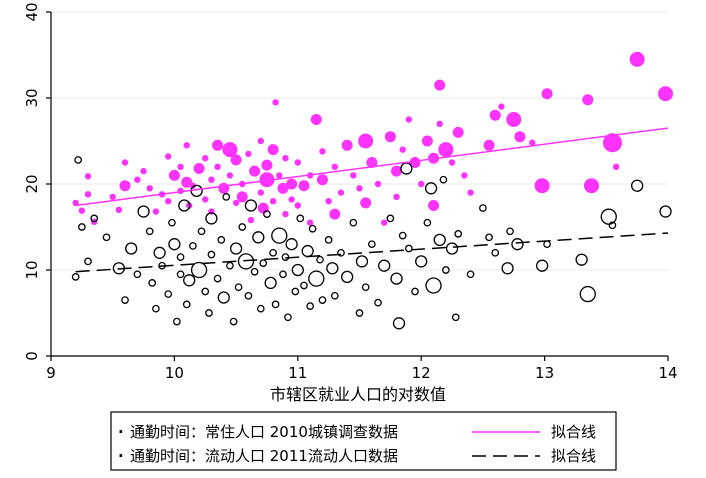  I want to click on x-tick-label: 14, so click(667, 373).